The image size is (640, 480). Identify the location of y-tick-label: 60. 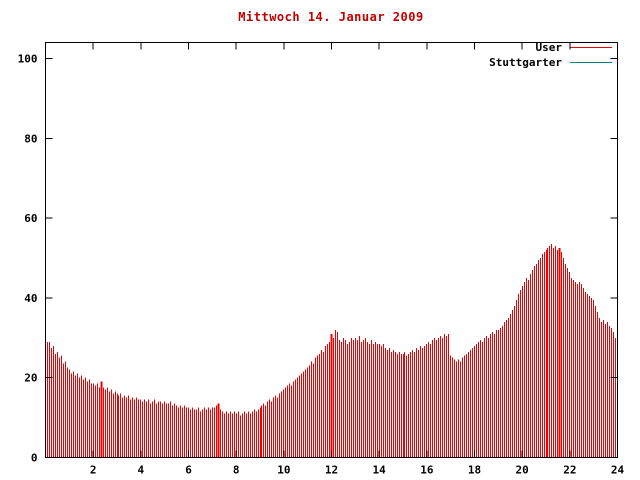
(30, 218).